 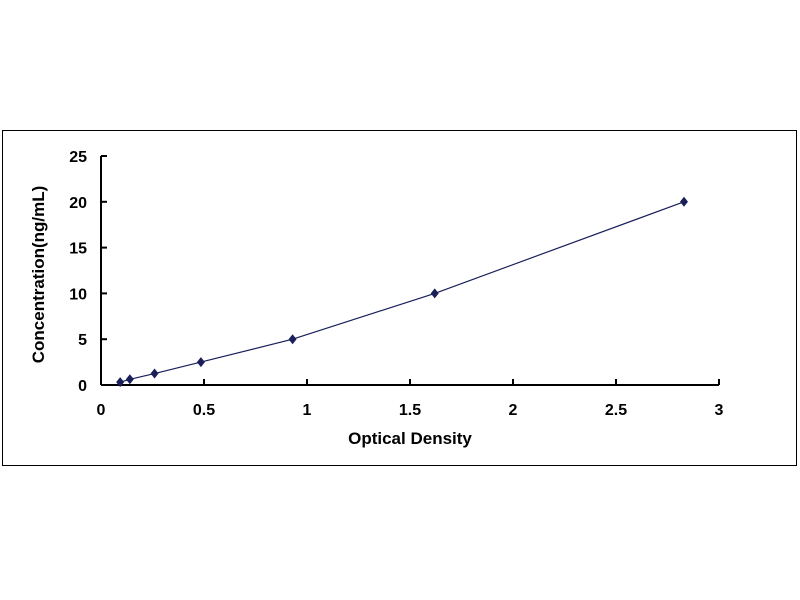 What do you see at coordinates (410, 438) in the screenshot?
I see `x-axis-title: Optical Density` at bounding box center [410, 438].